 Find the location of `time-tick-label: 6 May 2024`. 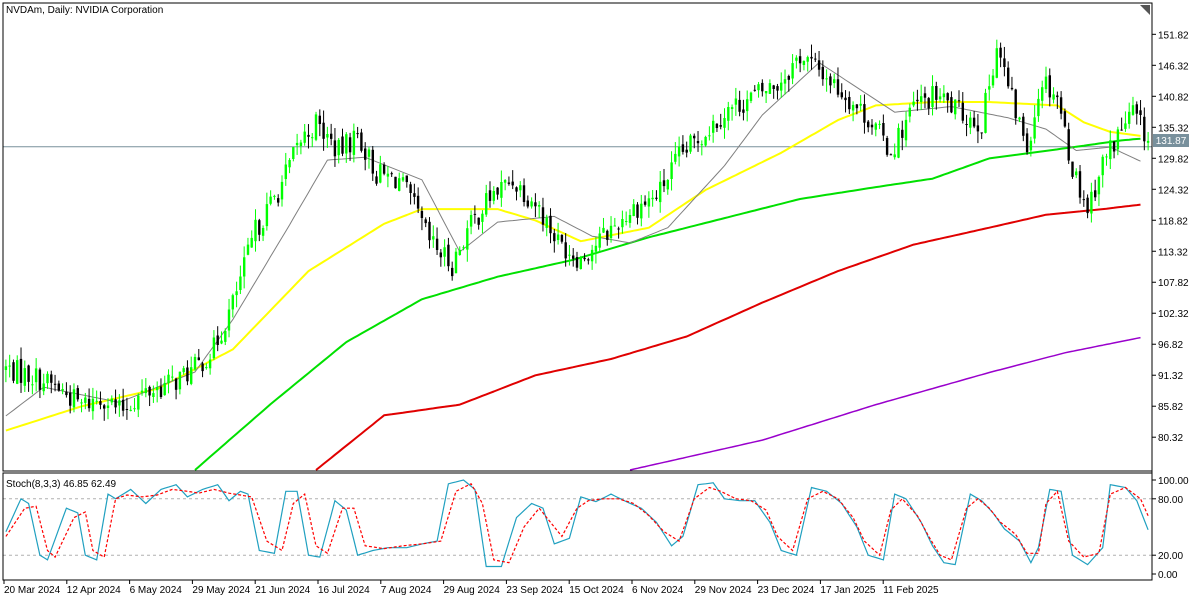

time-tick-label: 6 May 2024 is located at coordinates (156, 590).